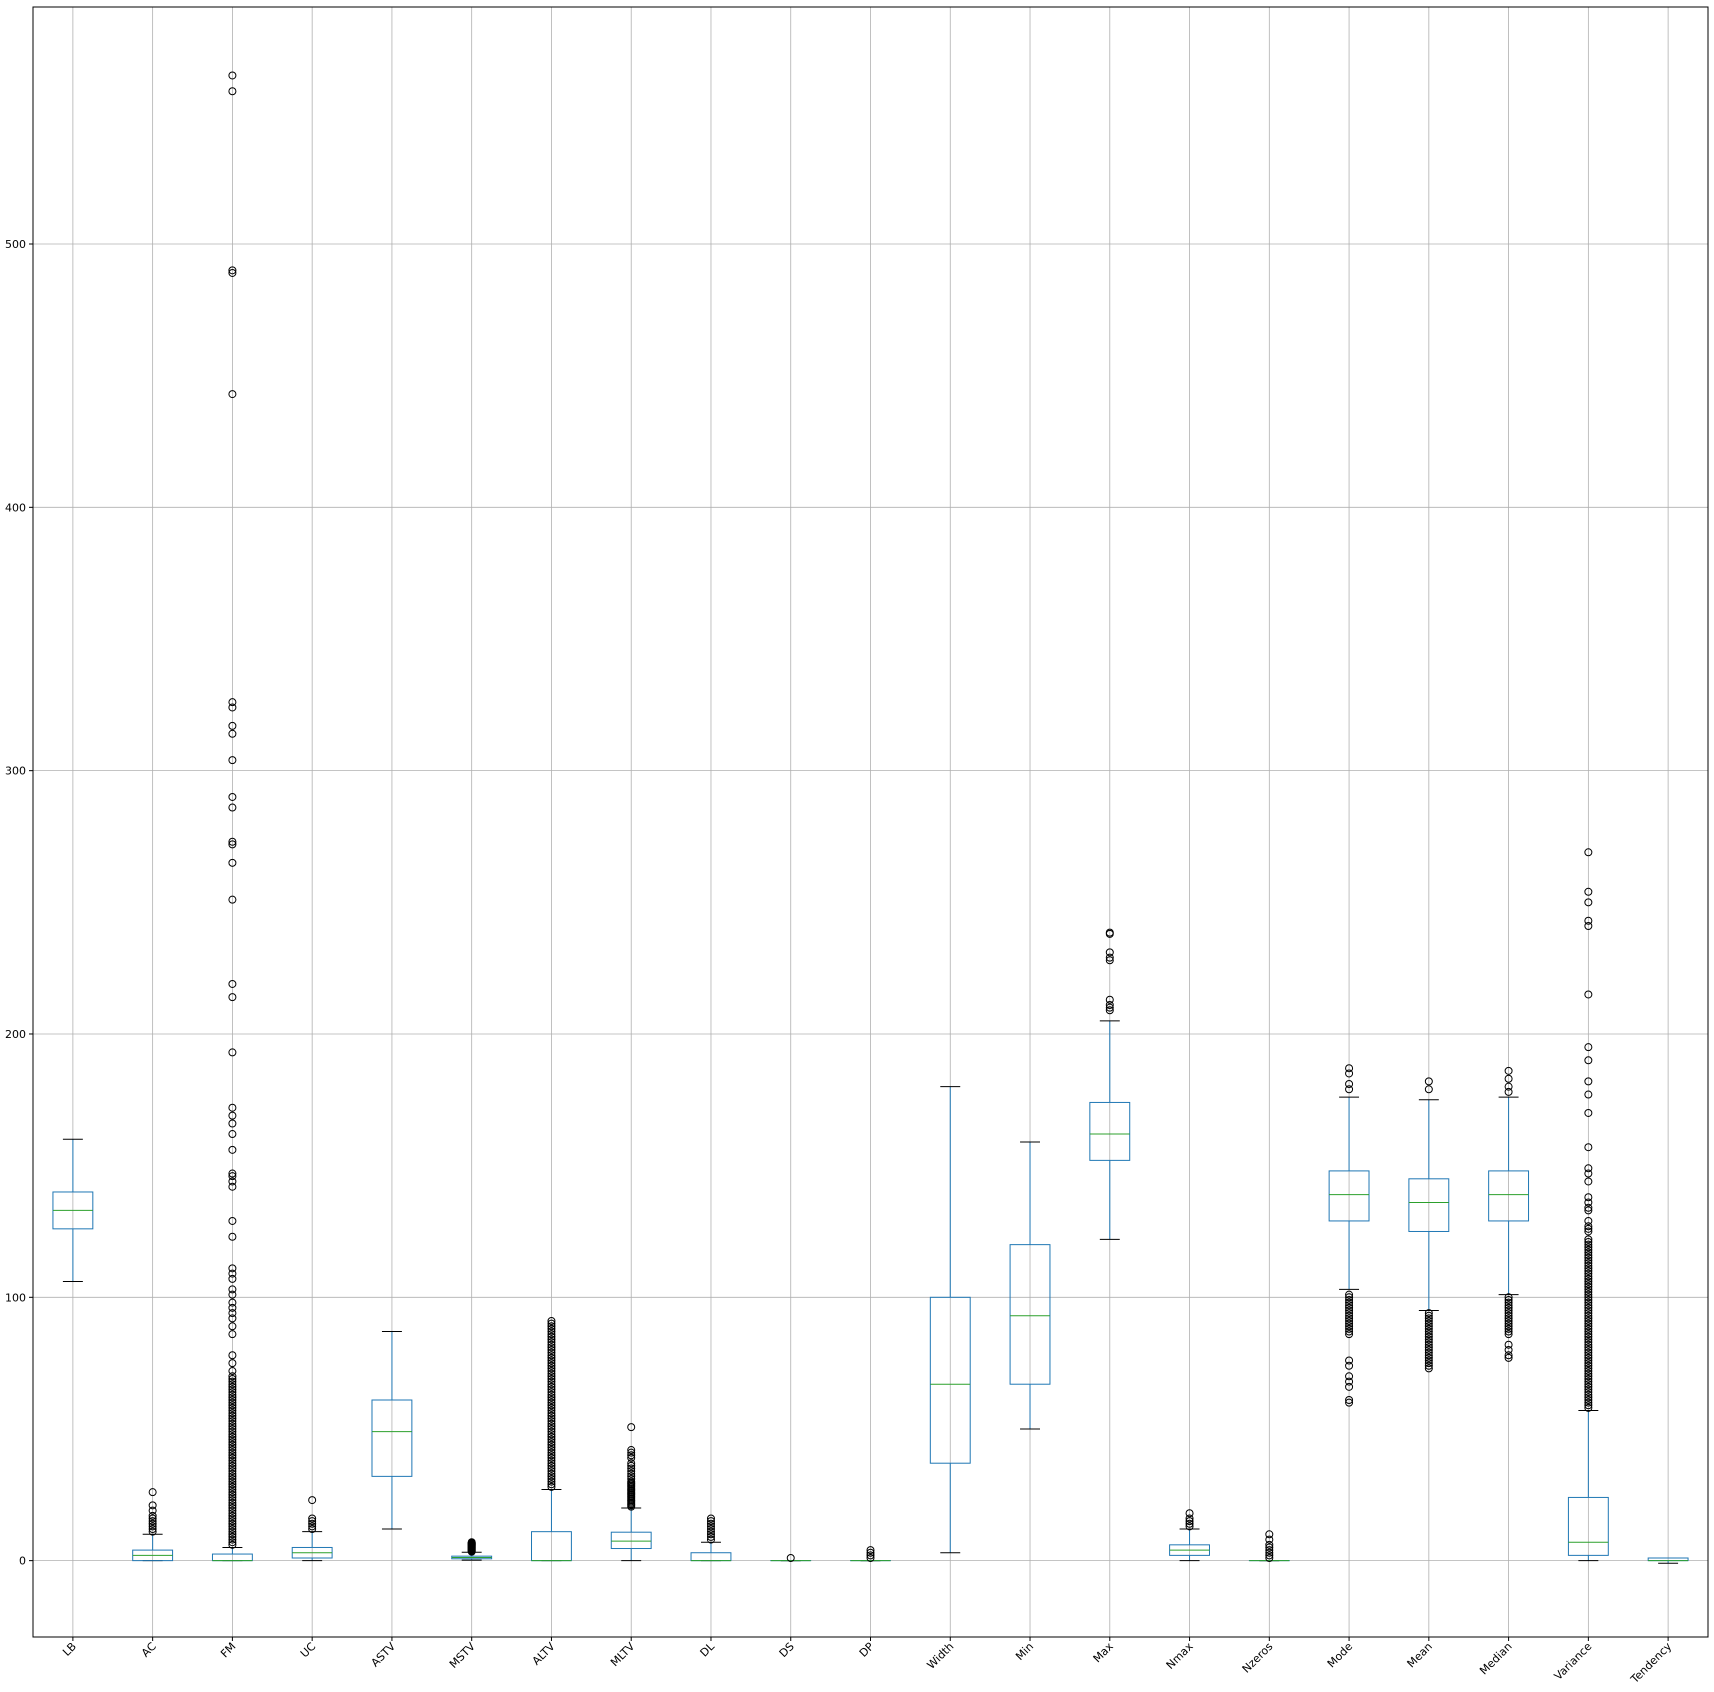 Image resolution: width=1714 pixels, height=1692 pixels. What do you see at coordinates (1509, 1214) in the screenshot?
I see `box-median` at bounding box center [1509, 1214].